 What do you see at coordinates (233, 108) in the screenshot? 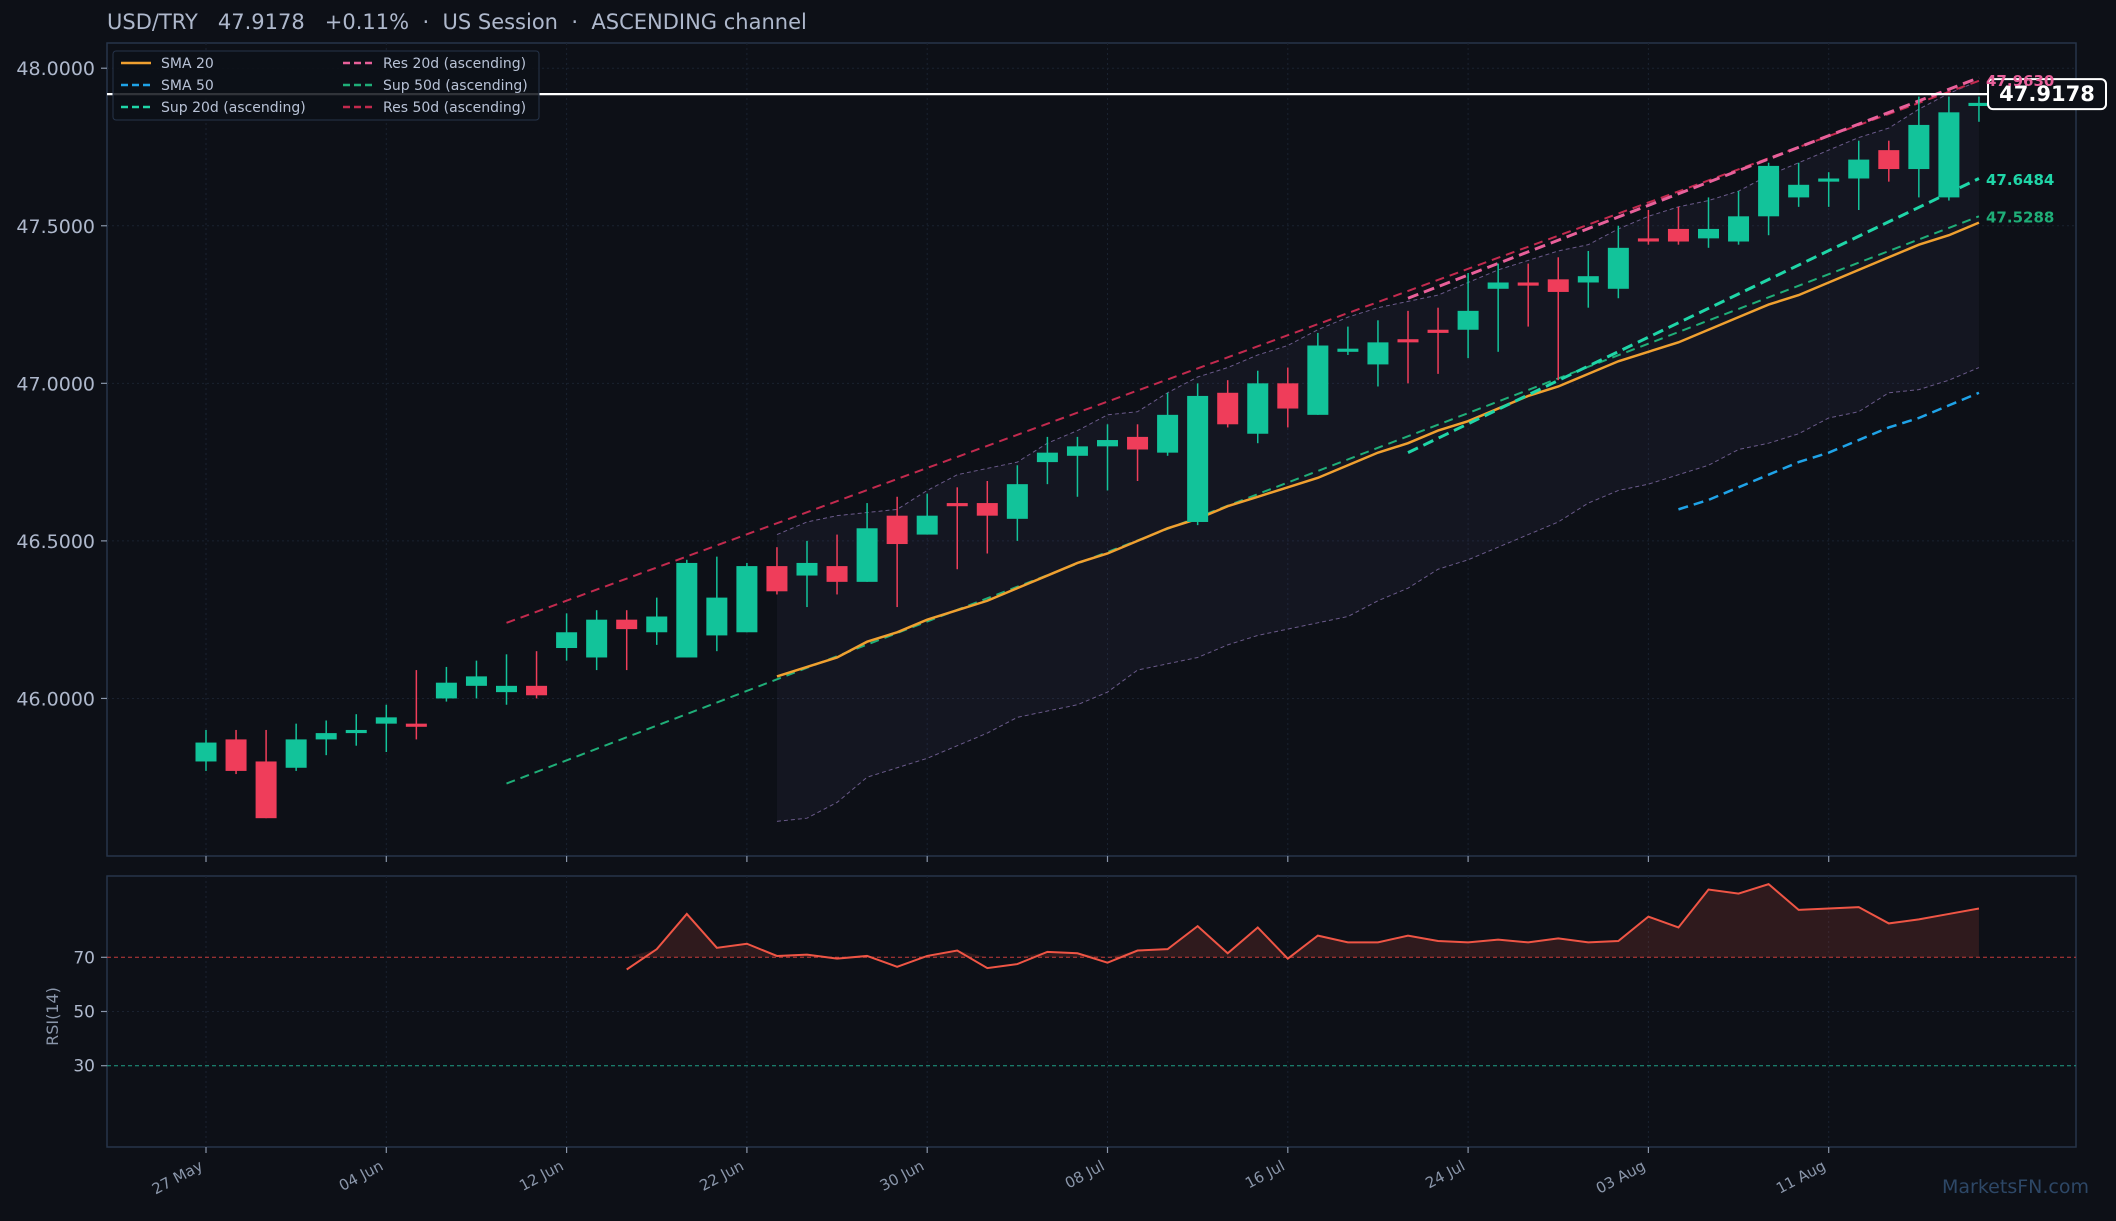
I see `legend-label: Sup 20d (ascending)` at bounding box center [233, 108].